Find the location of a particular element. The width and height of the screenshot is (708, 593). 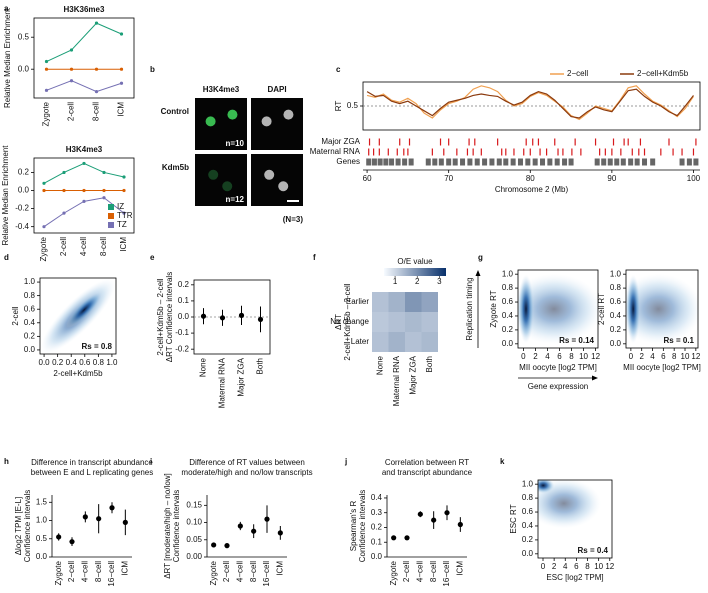

density-blob is located at coordinates (558, 309).